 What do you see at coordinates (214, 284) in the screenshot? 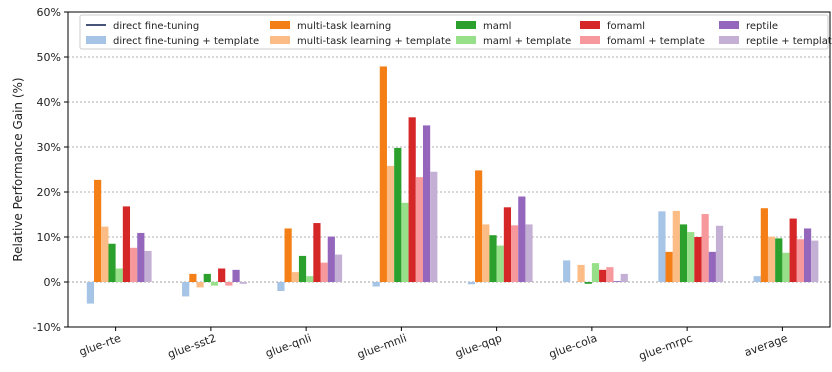
I see `bar-maml-template-glue-sst2` at bounding box center [214, 284].